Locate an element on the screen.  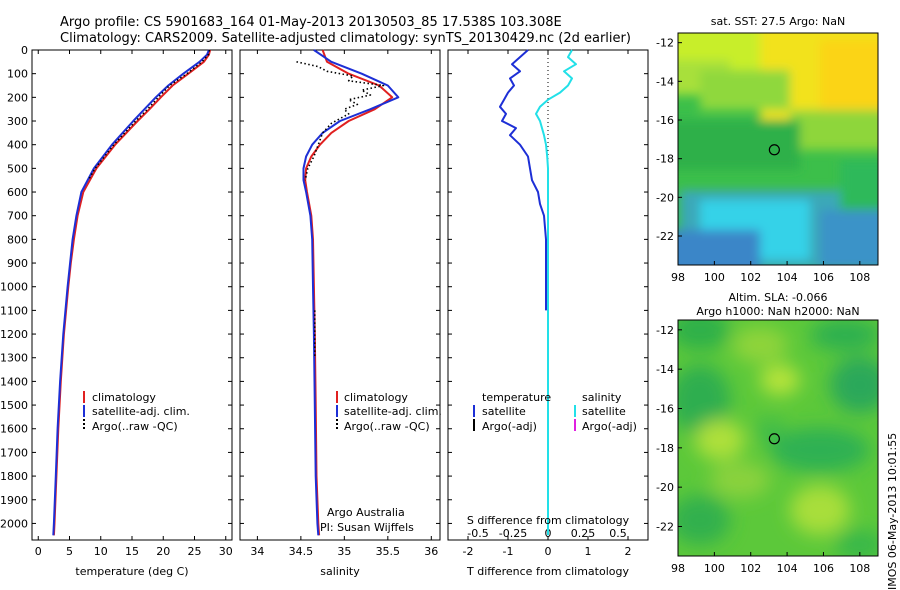
y-tick-label: 1600 is located at coordinates (14, 429).